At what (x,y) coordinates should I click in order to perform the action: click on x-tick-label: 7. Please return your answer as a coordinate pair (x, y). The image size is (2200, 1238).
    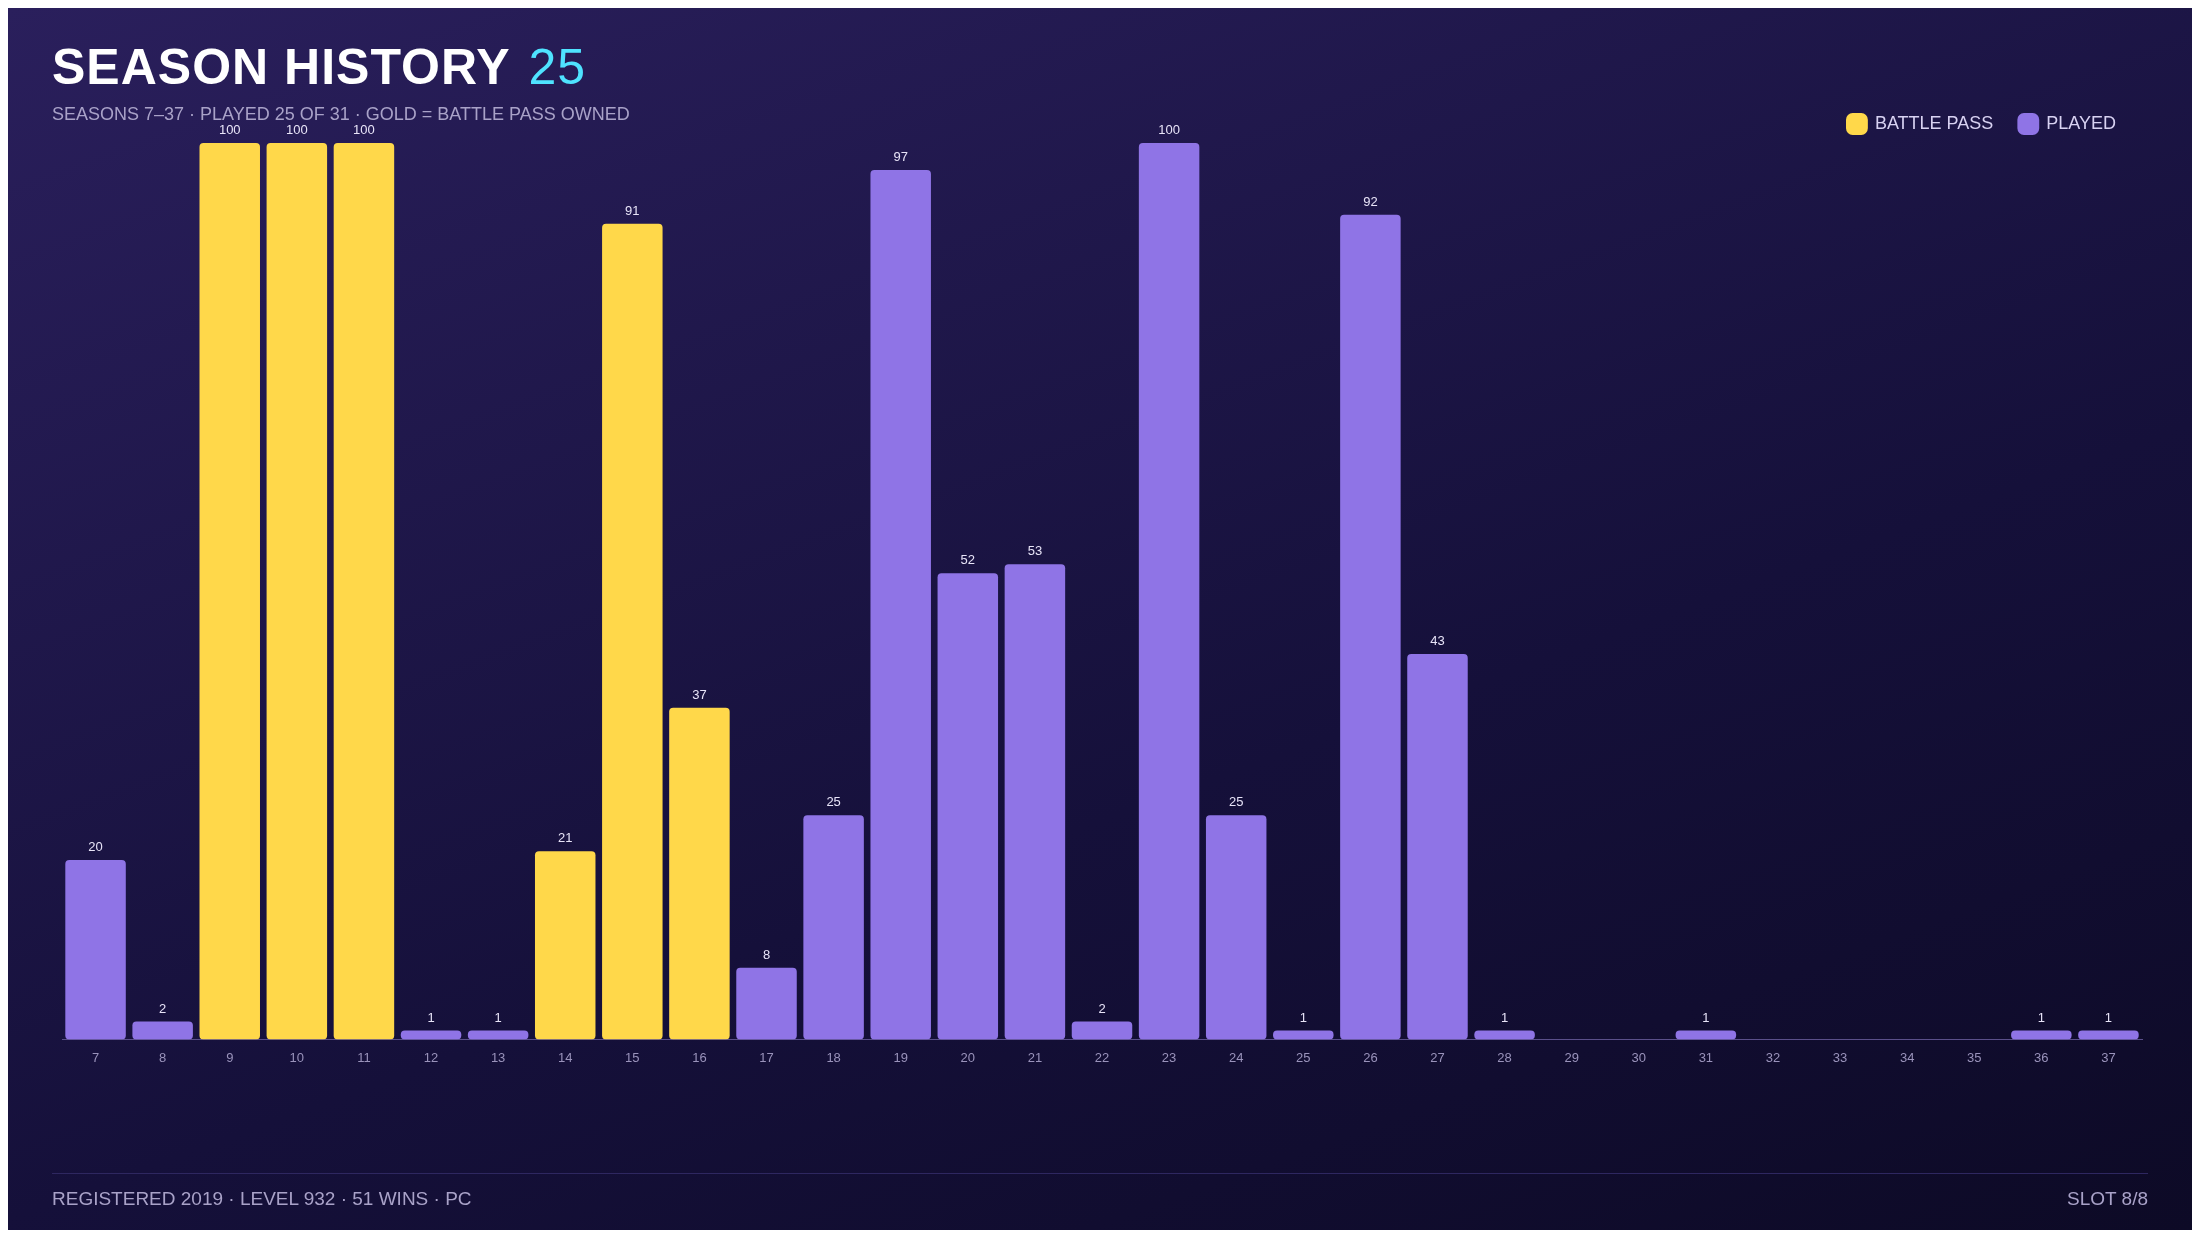
    Looking at the image, I should click on (95, 1057).